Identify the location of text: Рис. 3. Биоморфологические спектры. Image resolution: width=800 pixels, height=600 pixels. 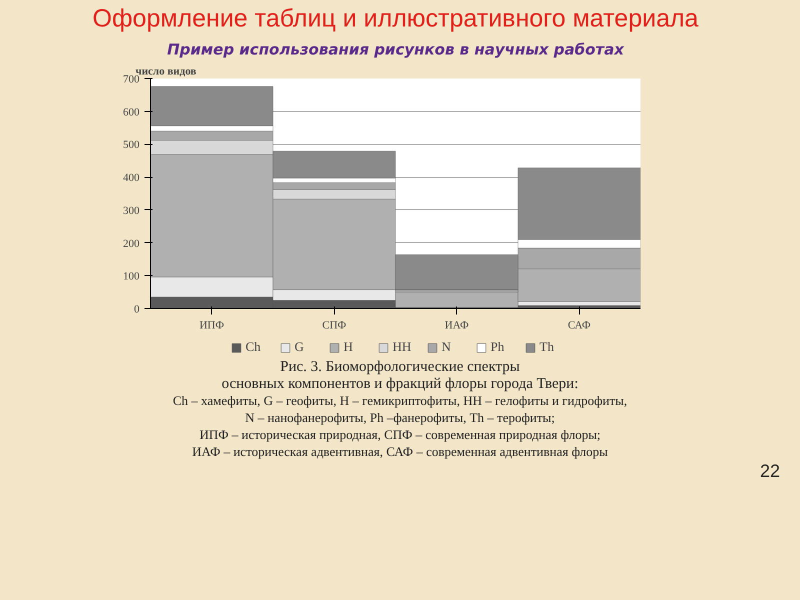
(400, 367).